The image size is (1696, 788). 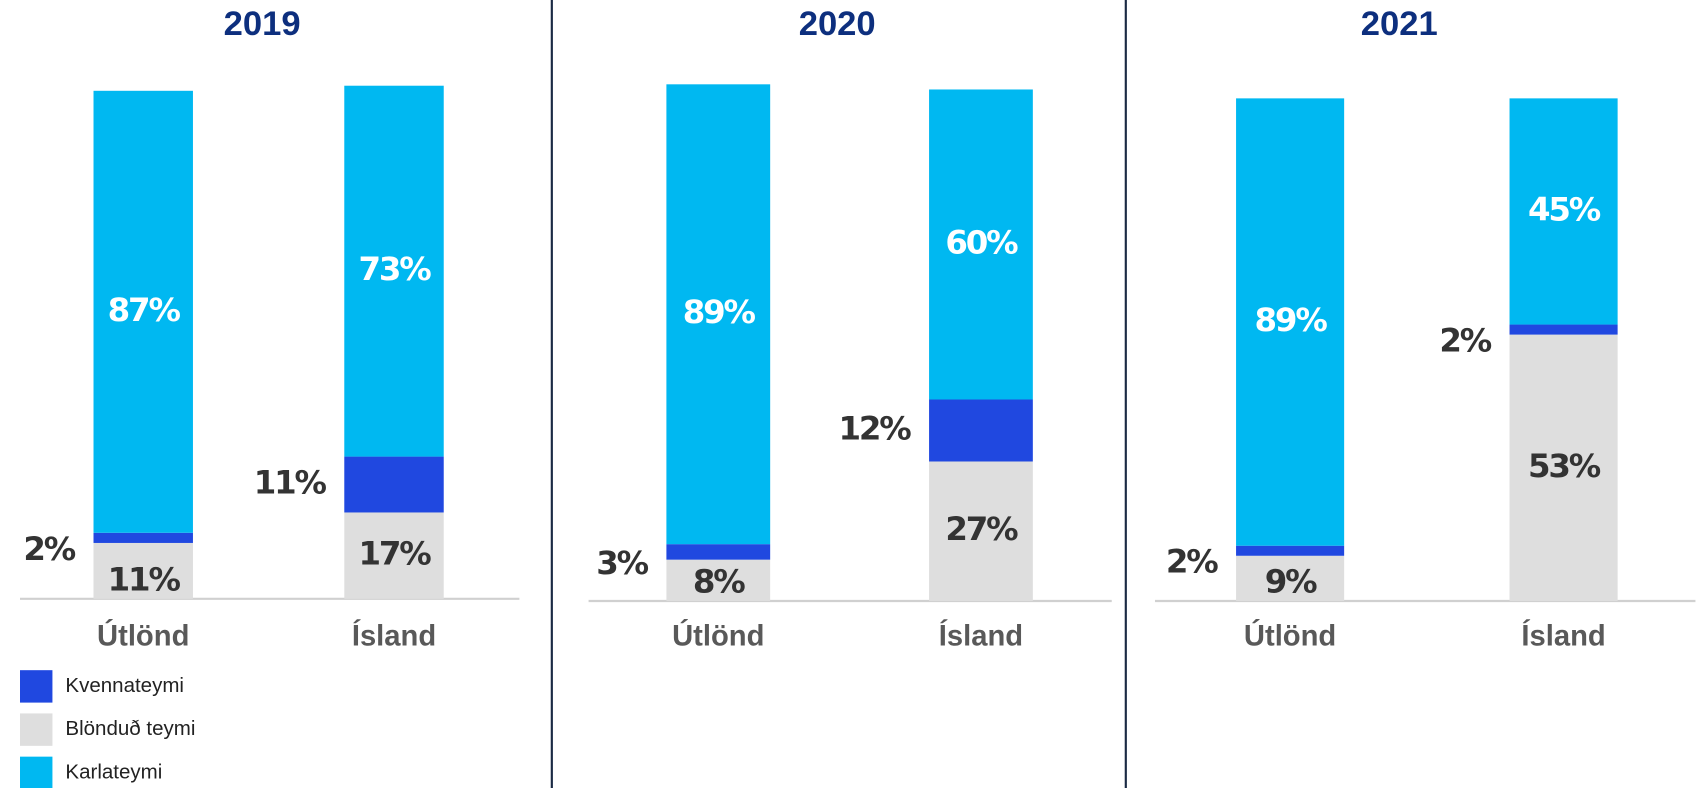 I want to click on value-label: 17%, so click(x=394, y=554).